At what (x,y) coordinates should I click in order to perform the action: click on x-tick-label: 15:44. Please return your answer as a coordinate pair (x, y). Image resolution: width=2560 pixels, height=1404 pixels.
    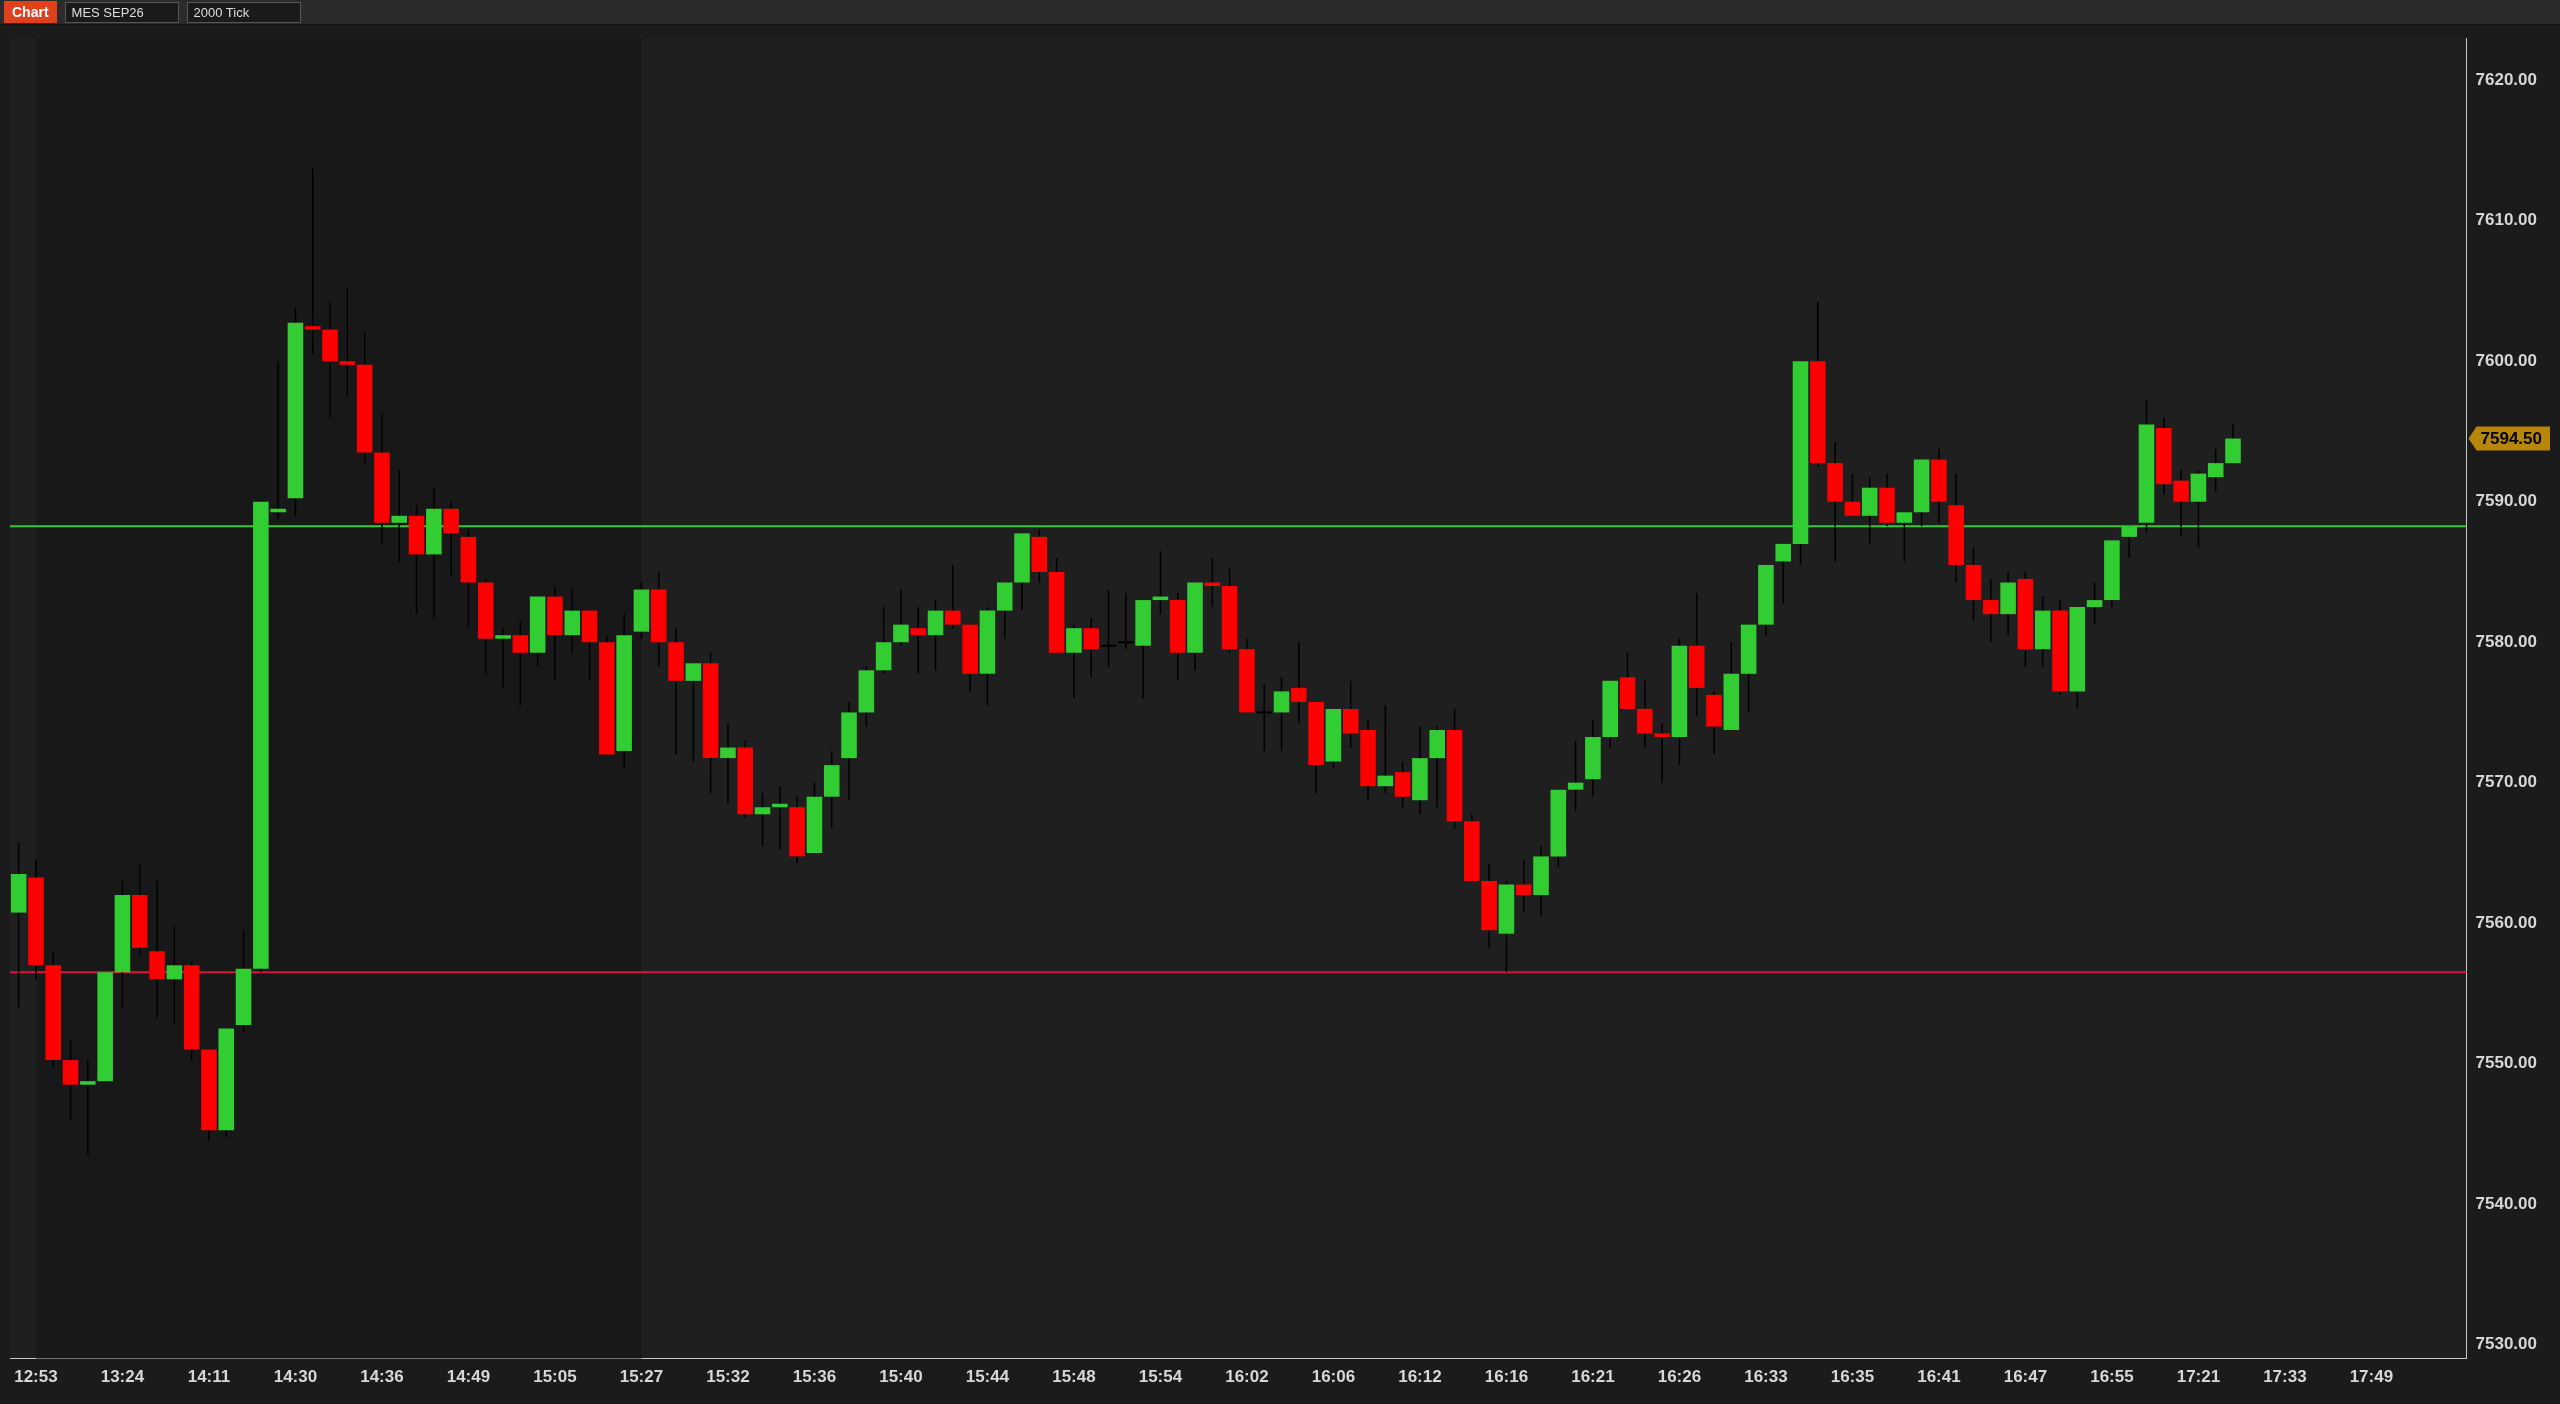
    Looking at the image, I should click on (987, 1377).